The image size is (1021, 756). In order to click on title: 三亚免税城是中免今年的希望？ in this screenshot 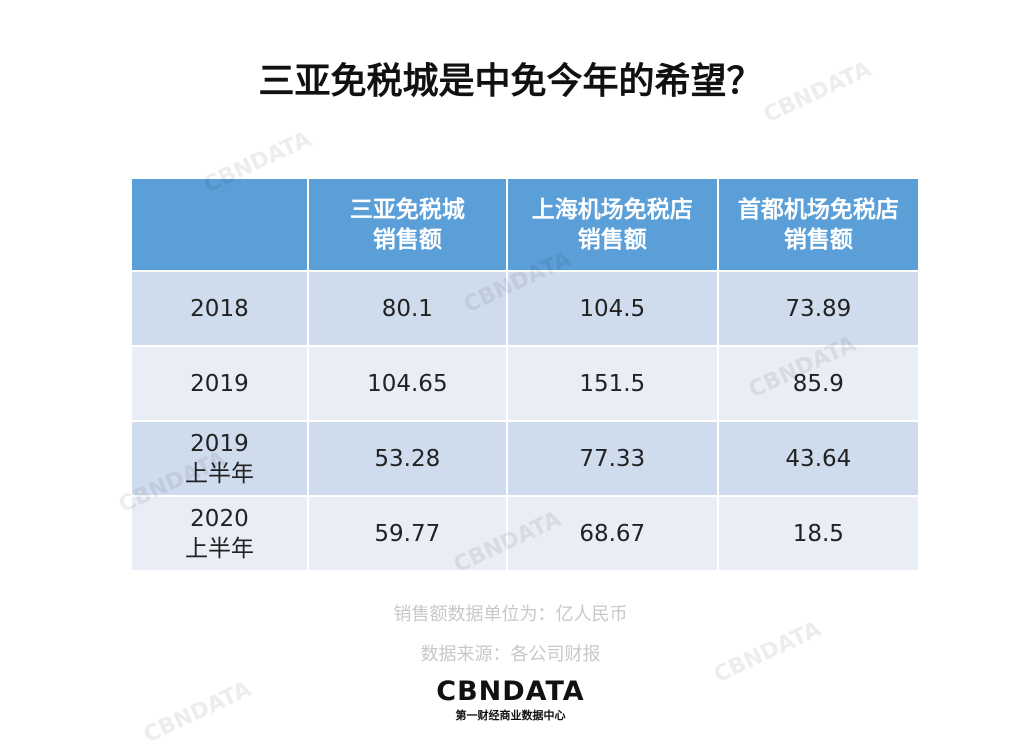, I will do `click(510, 81)`.